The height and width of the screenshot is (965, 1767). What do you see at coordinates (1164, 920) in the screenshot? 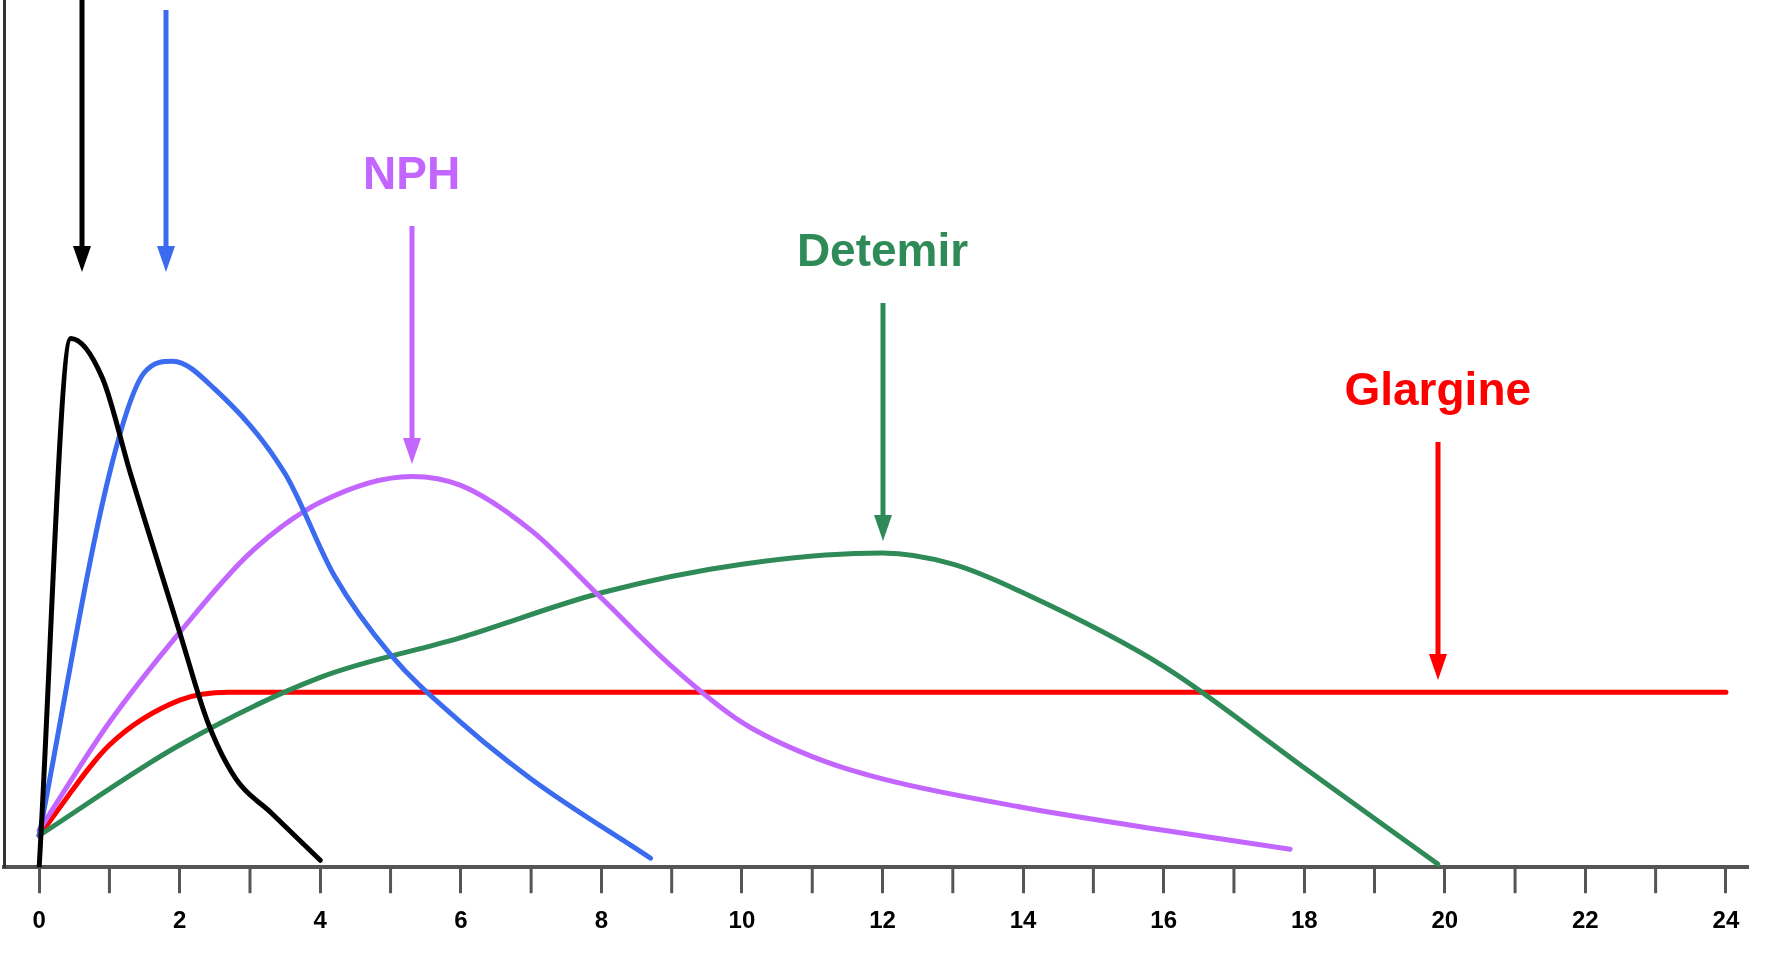
I see `x-tick-label: 16` at bounding box center [1164, 920].